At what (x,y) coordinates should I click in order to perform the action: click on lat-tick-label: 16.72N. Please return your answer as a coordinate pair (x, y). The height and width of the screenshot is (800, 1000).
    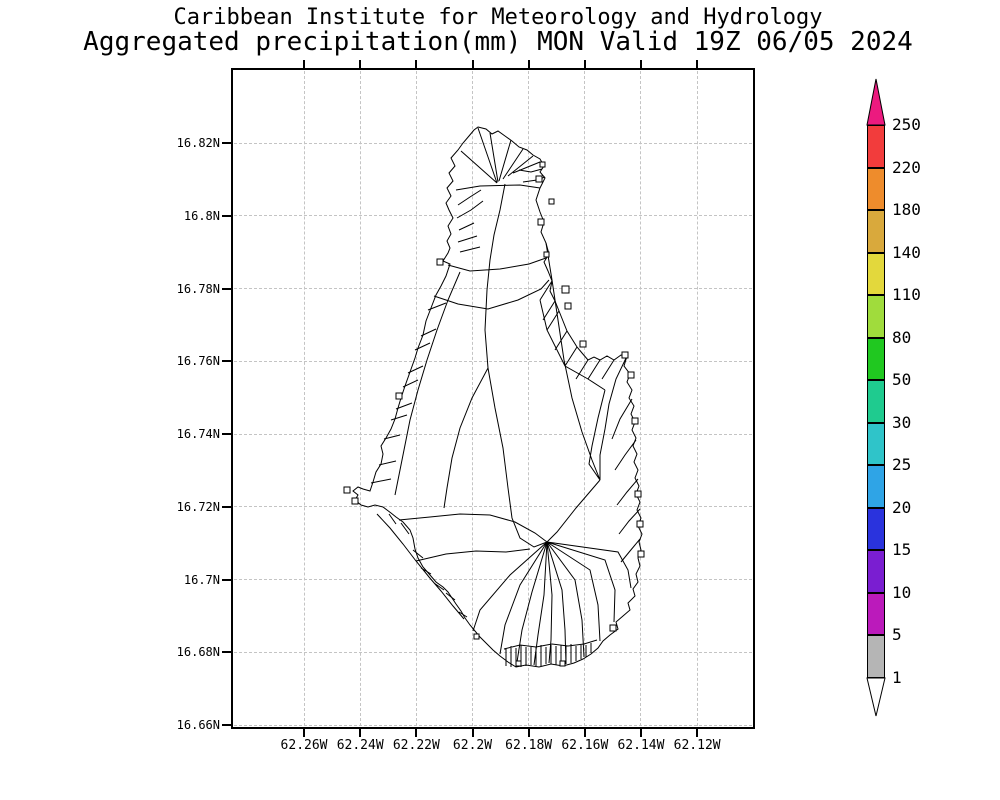
    Looking at the image, I should click on (198, 506).